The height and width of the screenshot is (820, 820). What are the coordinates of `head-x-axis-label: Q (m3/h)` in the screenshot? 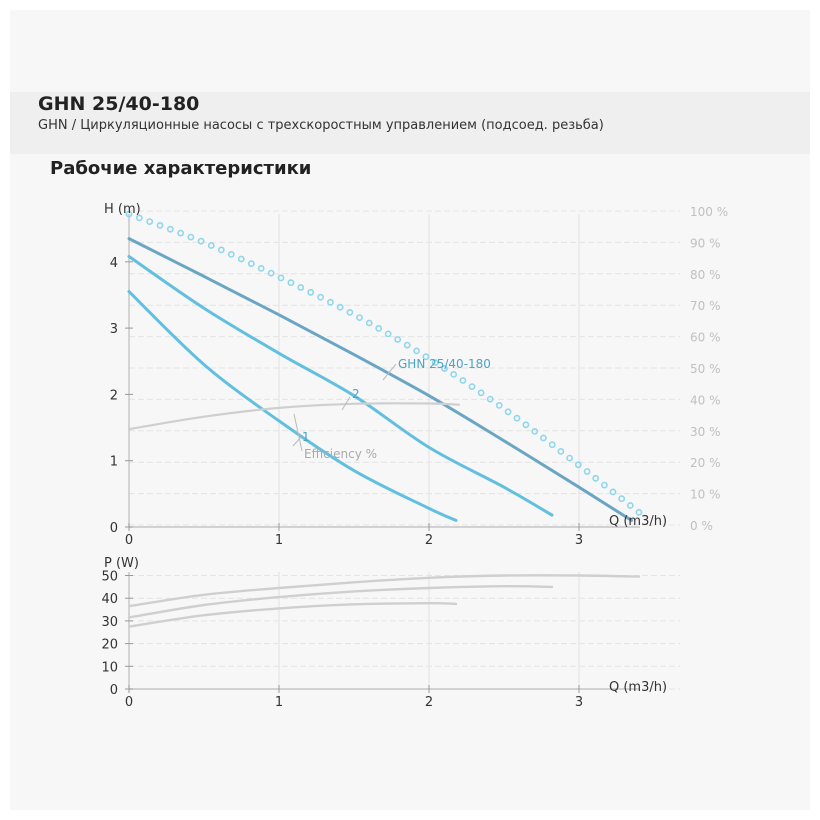 It's located at (638, 521).